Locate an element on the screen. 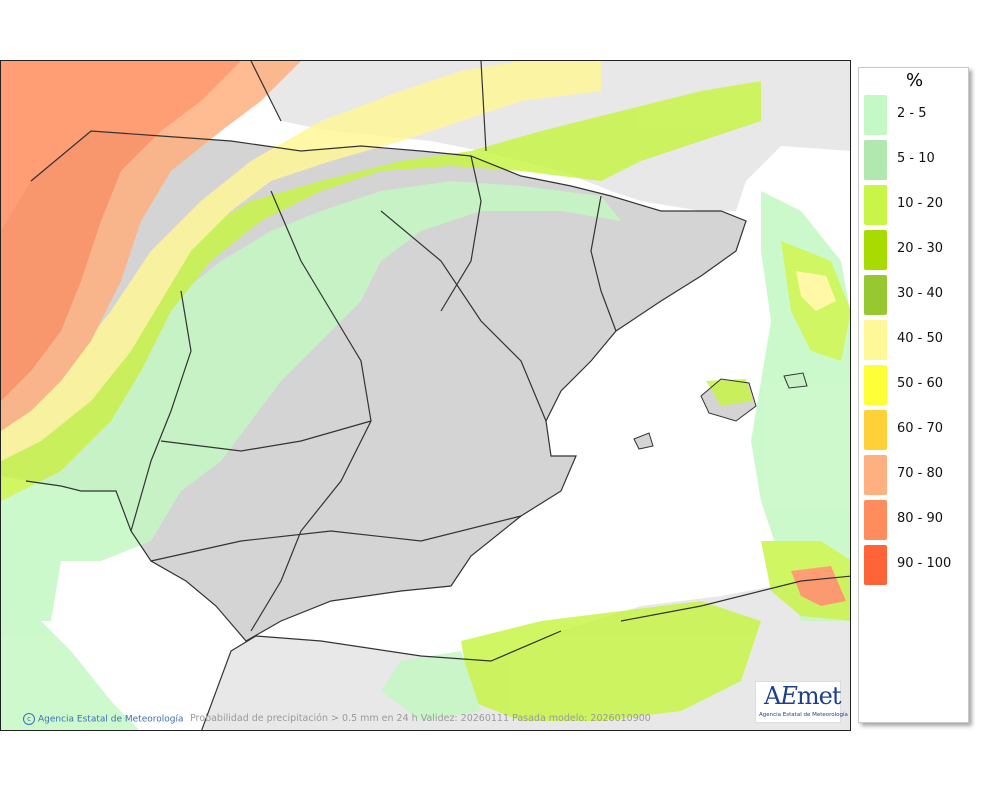 The image size is (1000, 790). legend-label: 80 - 90 is located at coordinates (920, 518).